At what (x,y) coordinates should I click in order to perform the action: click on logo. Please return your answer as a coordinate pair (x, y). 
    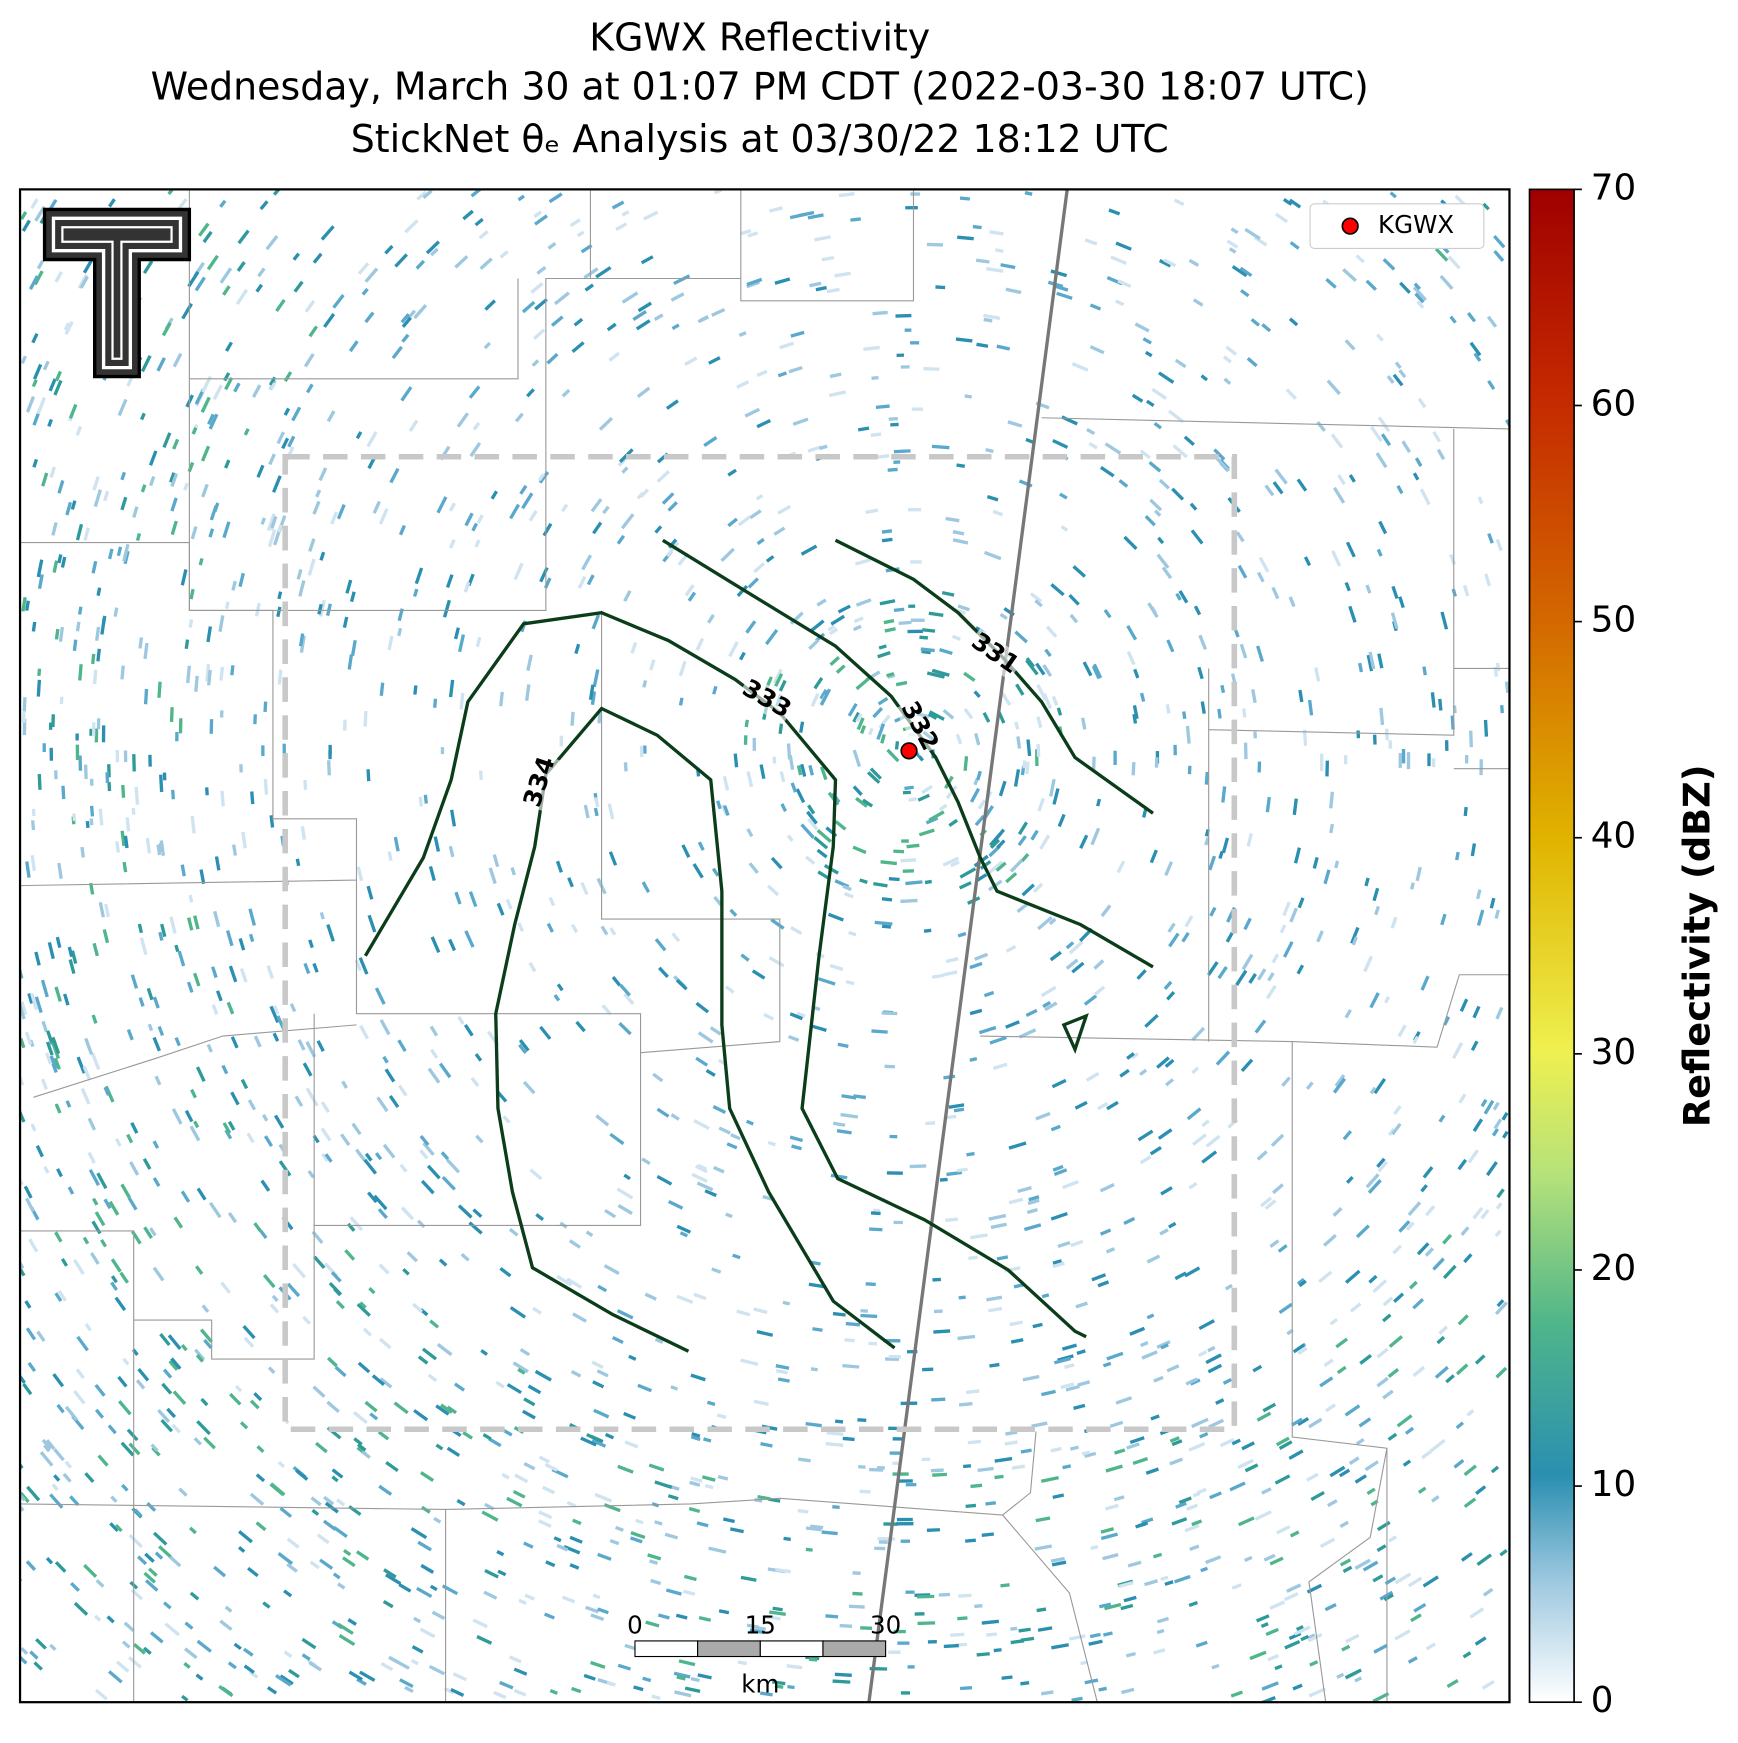
    Looking at the image, I should click on (117, 293).